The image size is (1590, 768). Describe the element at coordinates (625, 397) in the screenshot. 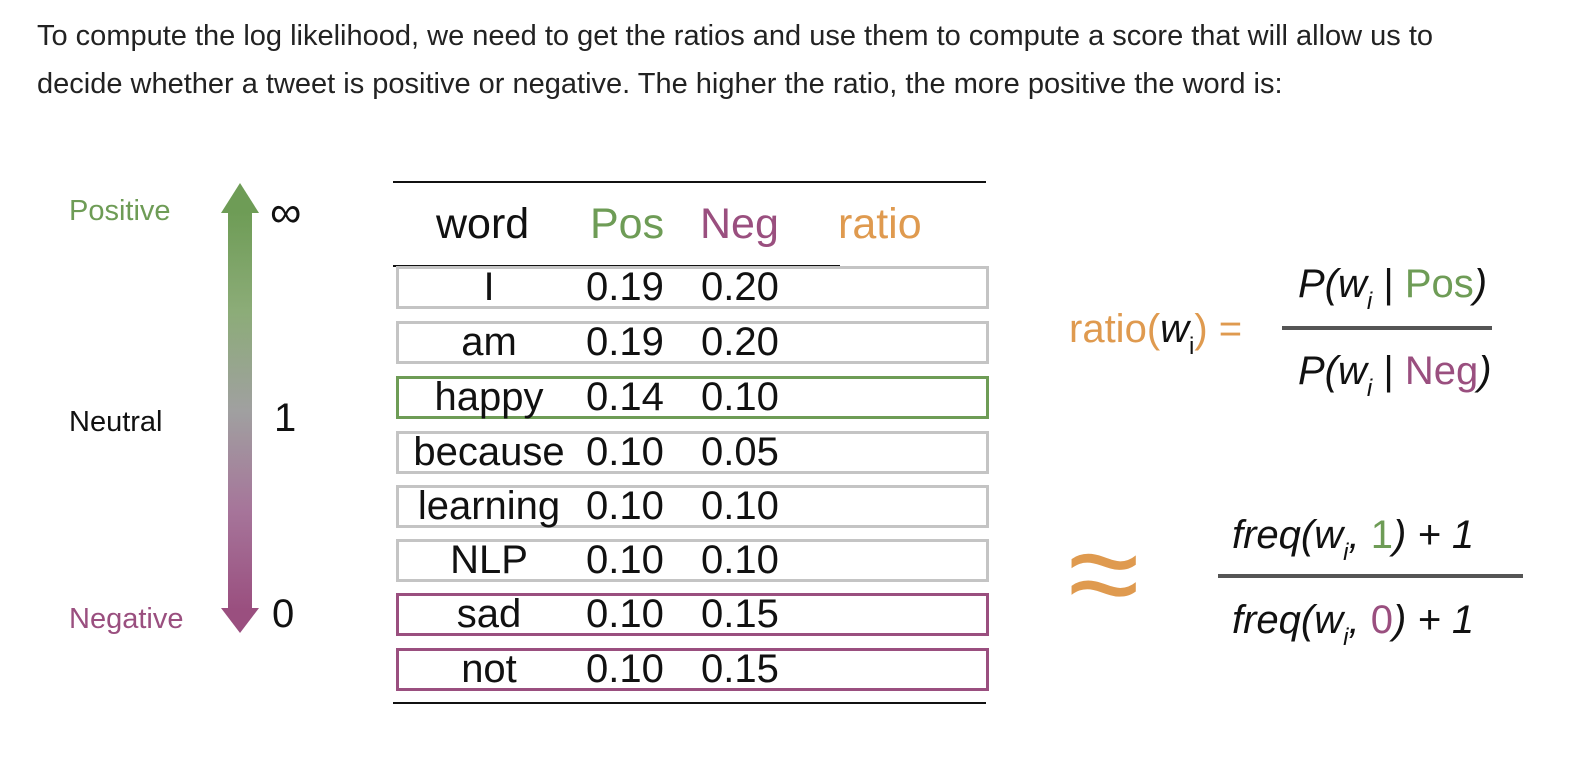

I see `cell-pos: 0.14` at that location.